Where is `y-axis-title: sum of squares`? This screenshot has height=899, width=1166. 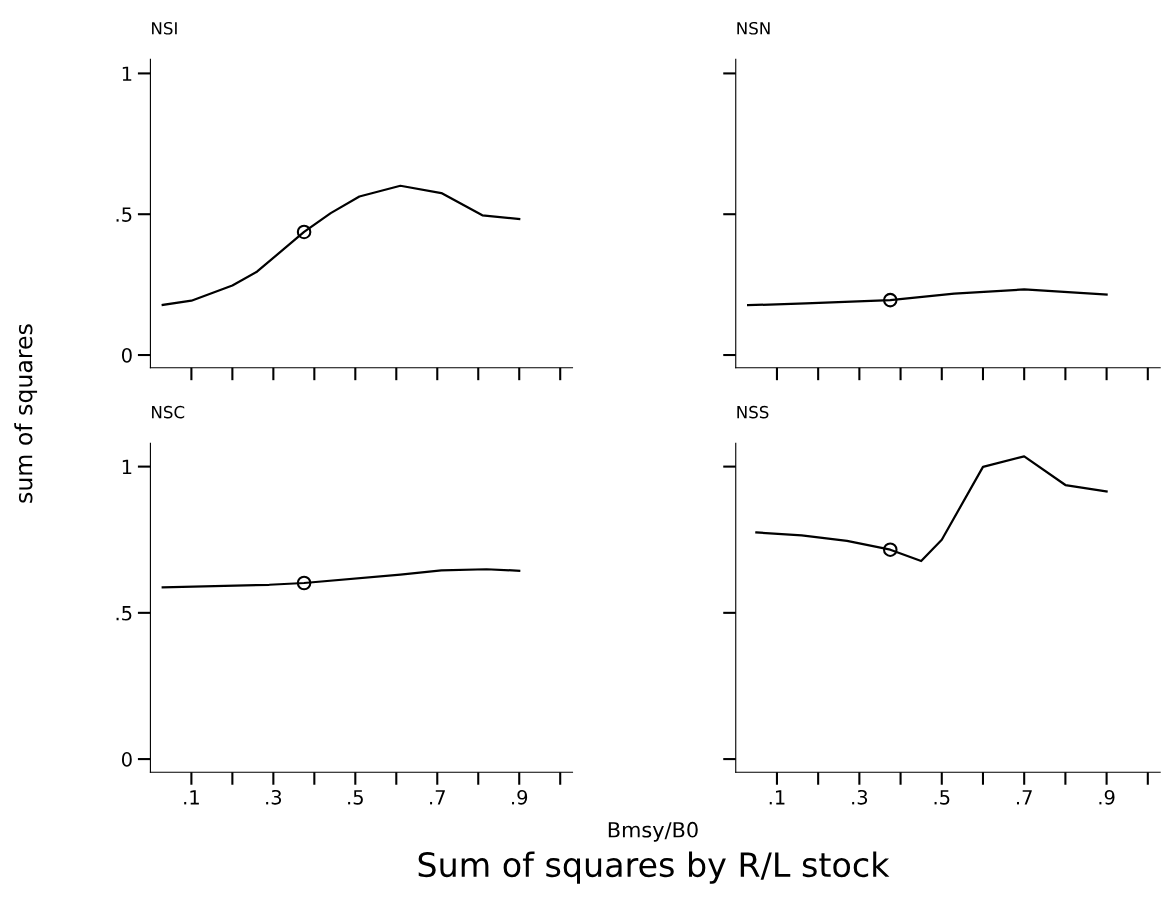 y-axis-title: sum of squares is located at coordinates (26, 413).